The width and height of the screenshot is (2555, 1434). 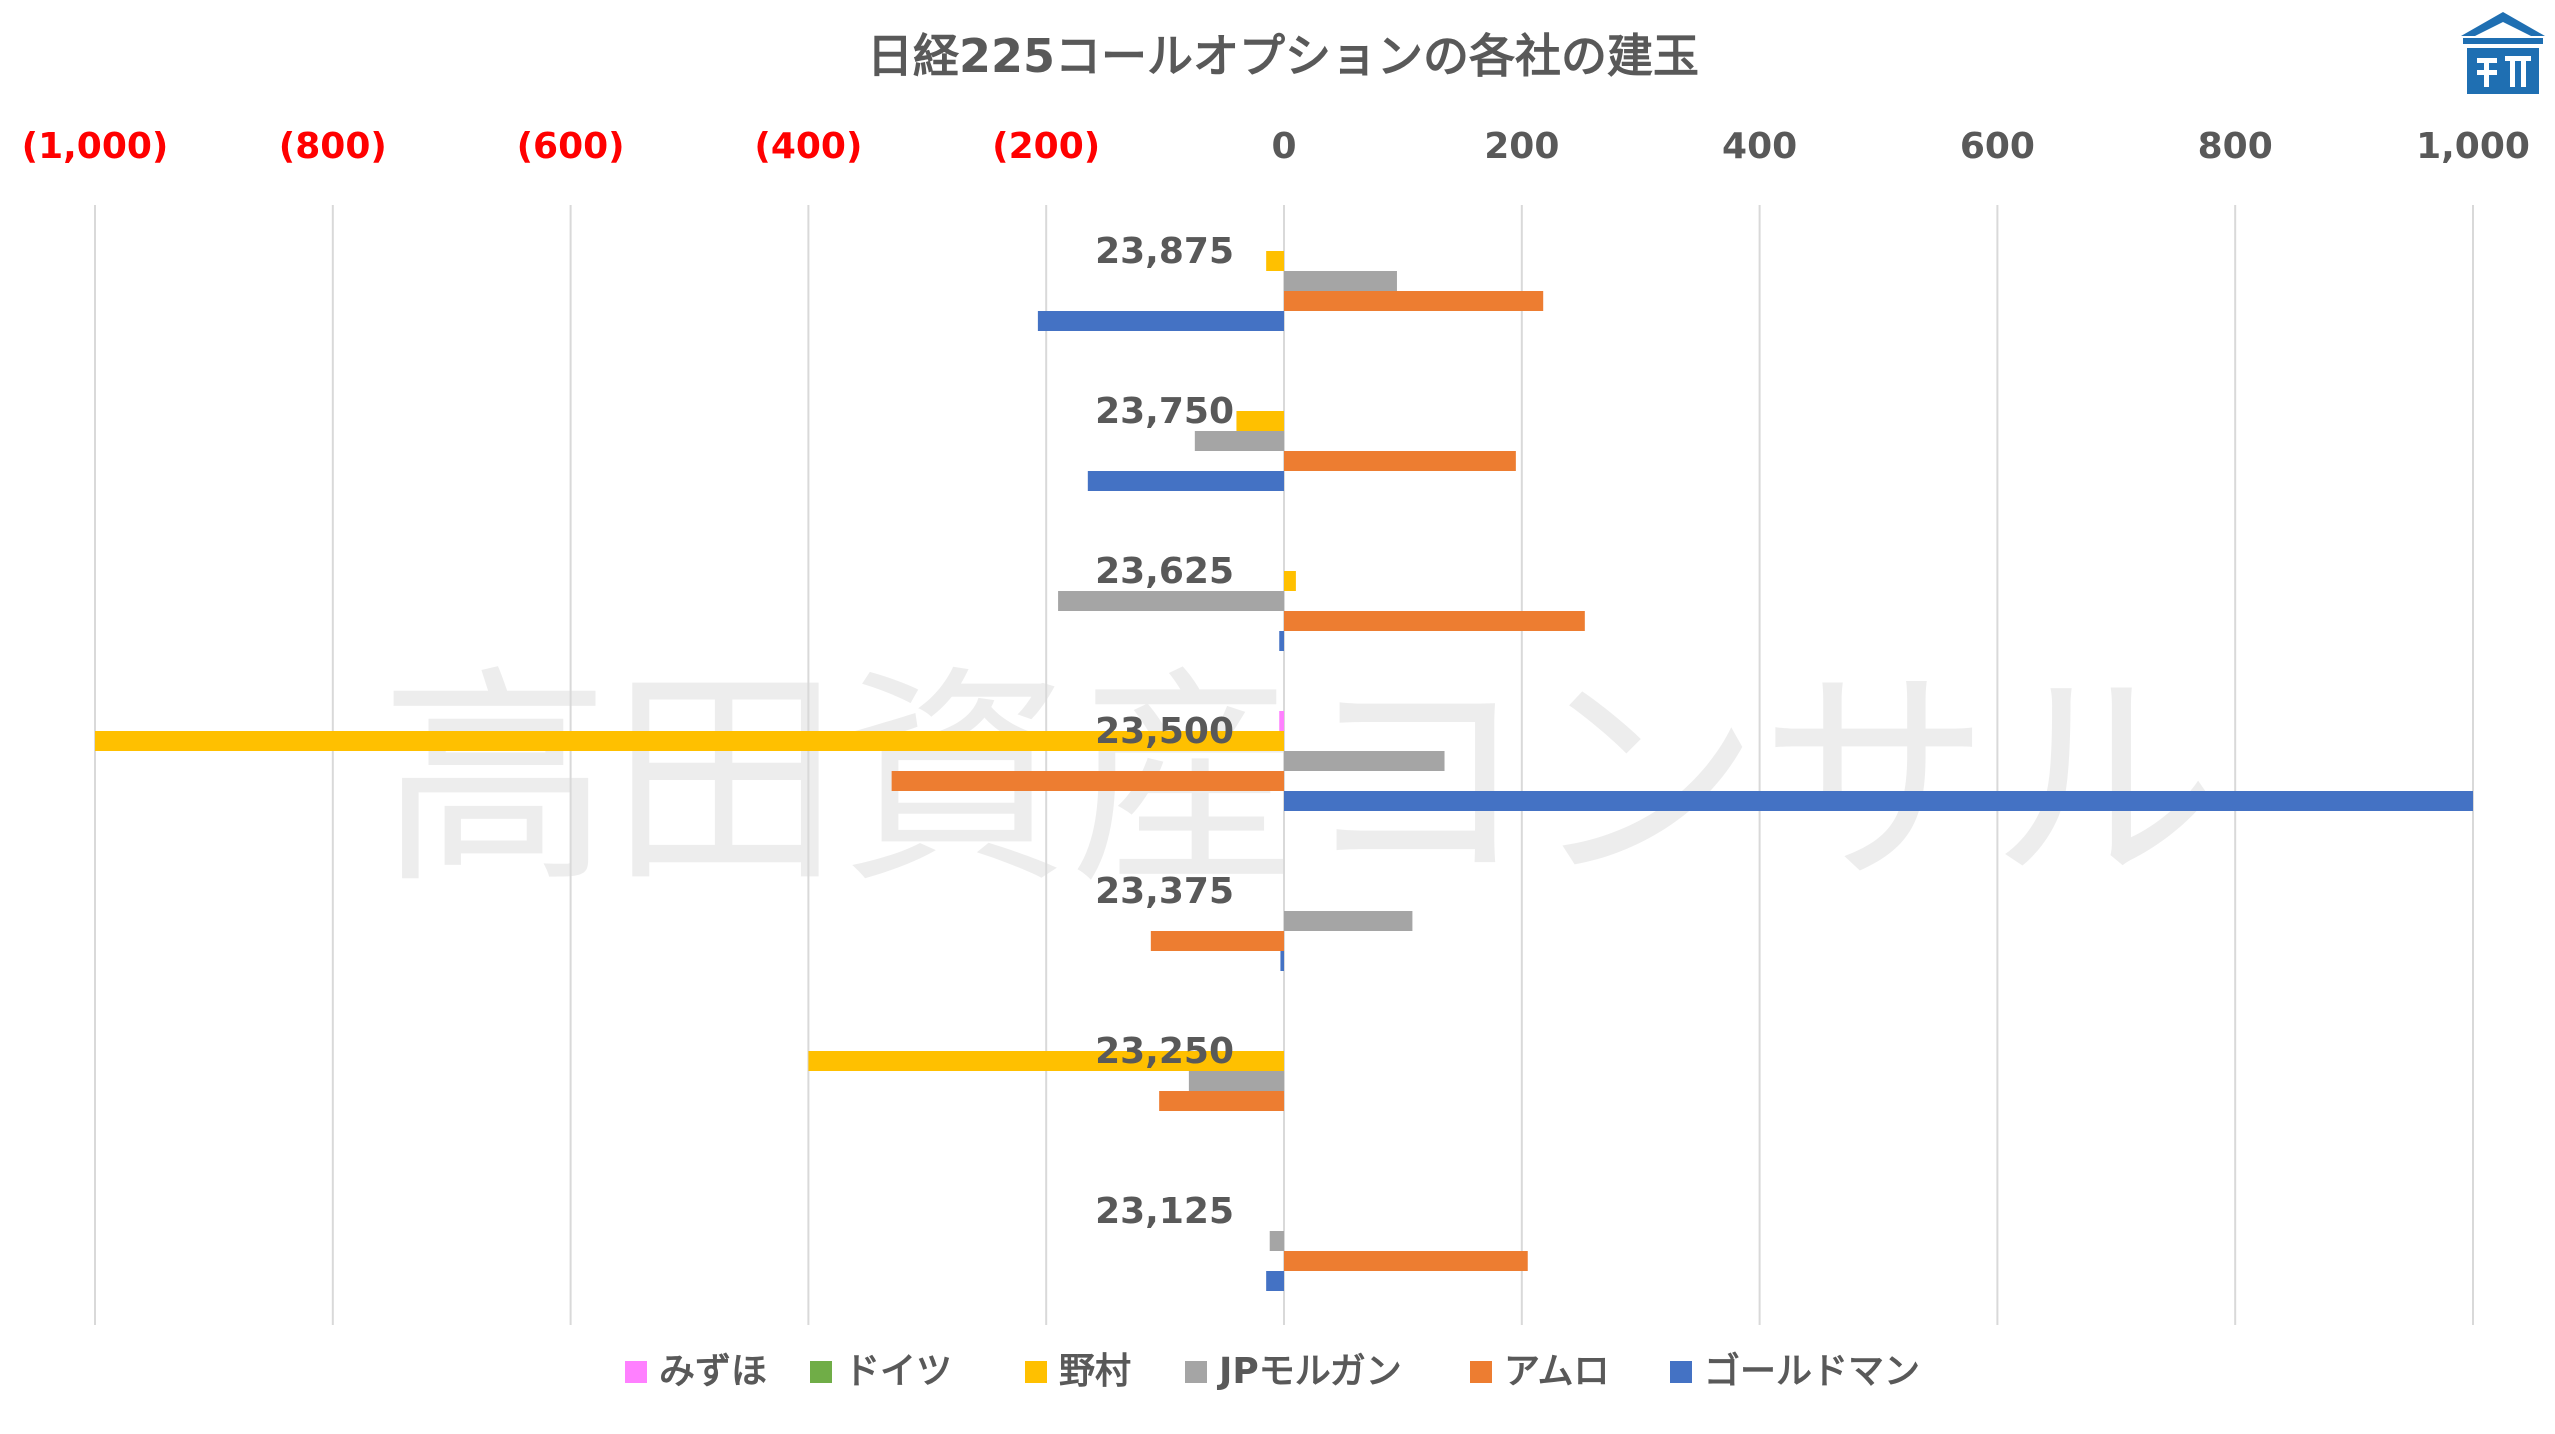 What do you see at coordinates (1521, 146) in the screenshot?
I see `x-tick-label: 200` at bounding box center [1521, 146].